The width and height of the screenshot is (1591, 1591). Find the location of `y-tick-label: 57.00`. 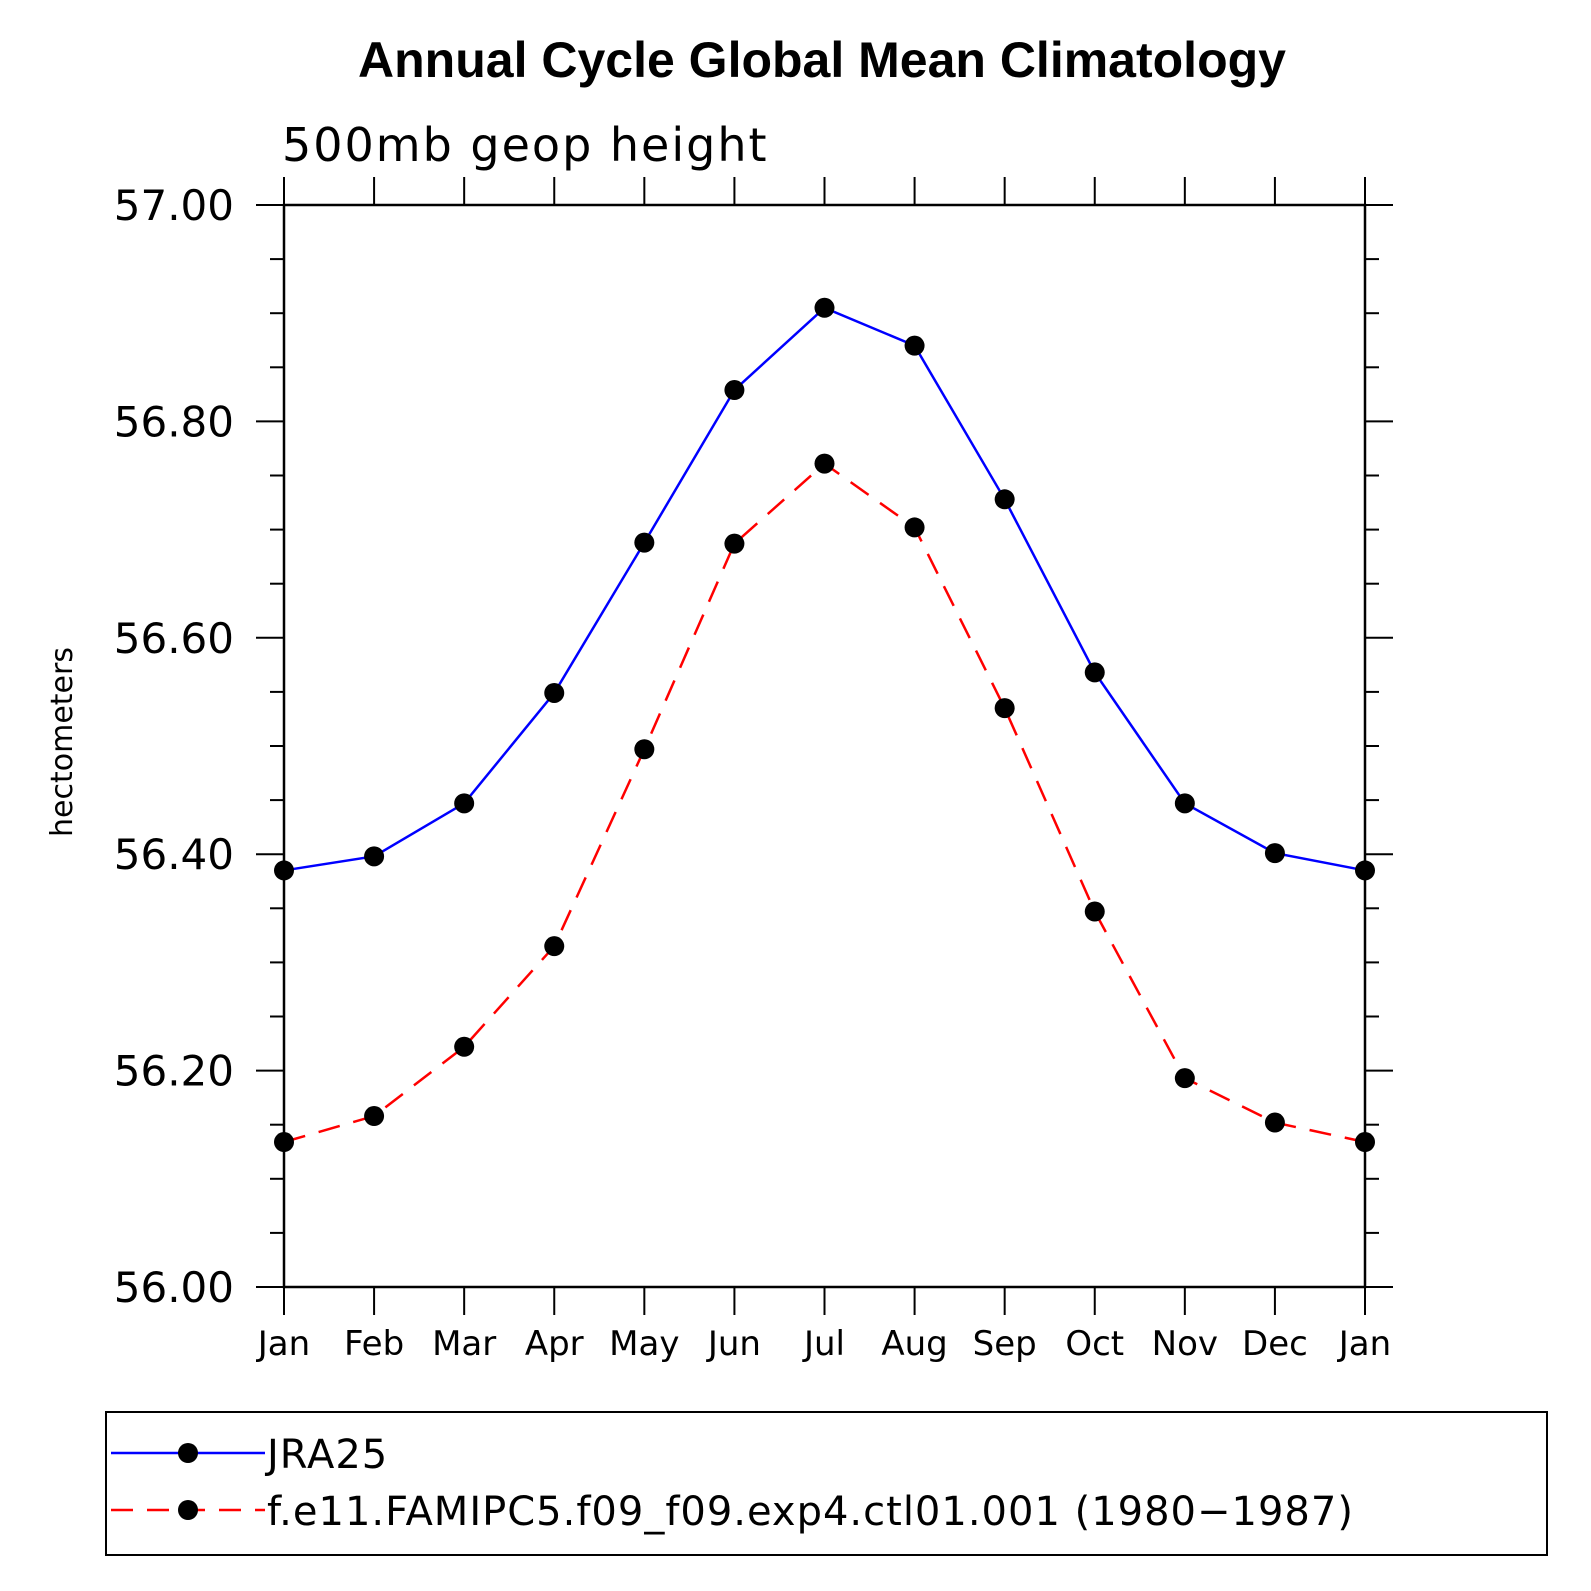

y-tick-label: 57.00 is located at coordinates (174, 205).